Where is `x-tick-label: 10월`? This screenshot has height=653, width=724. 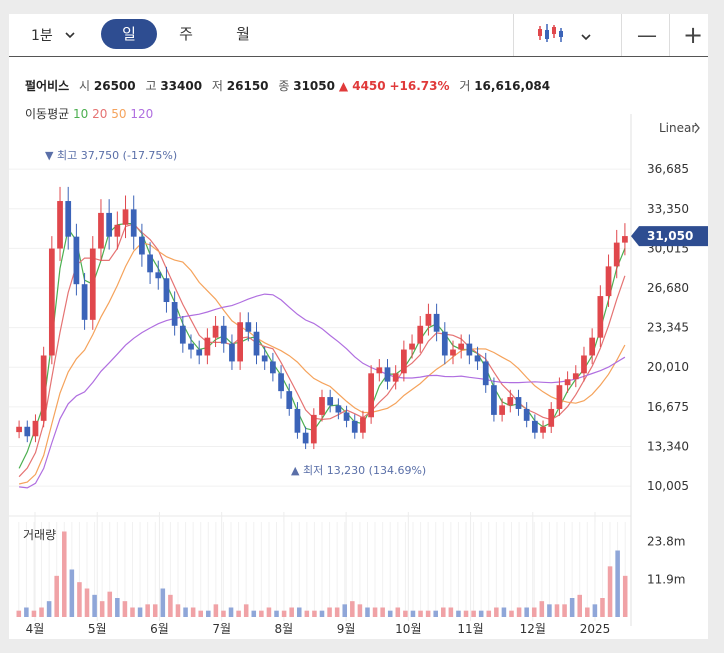
x-tick-label: 10월 is located at coordinates (408, 629).